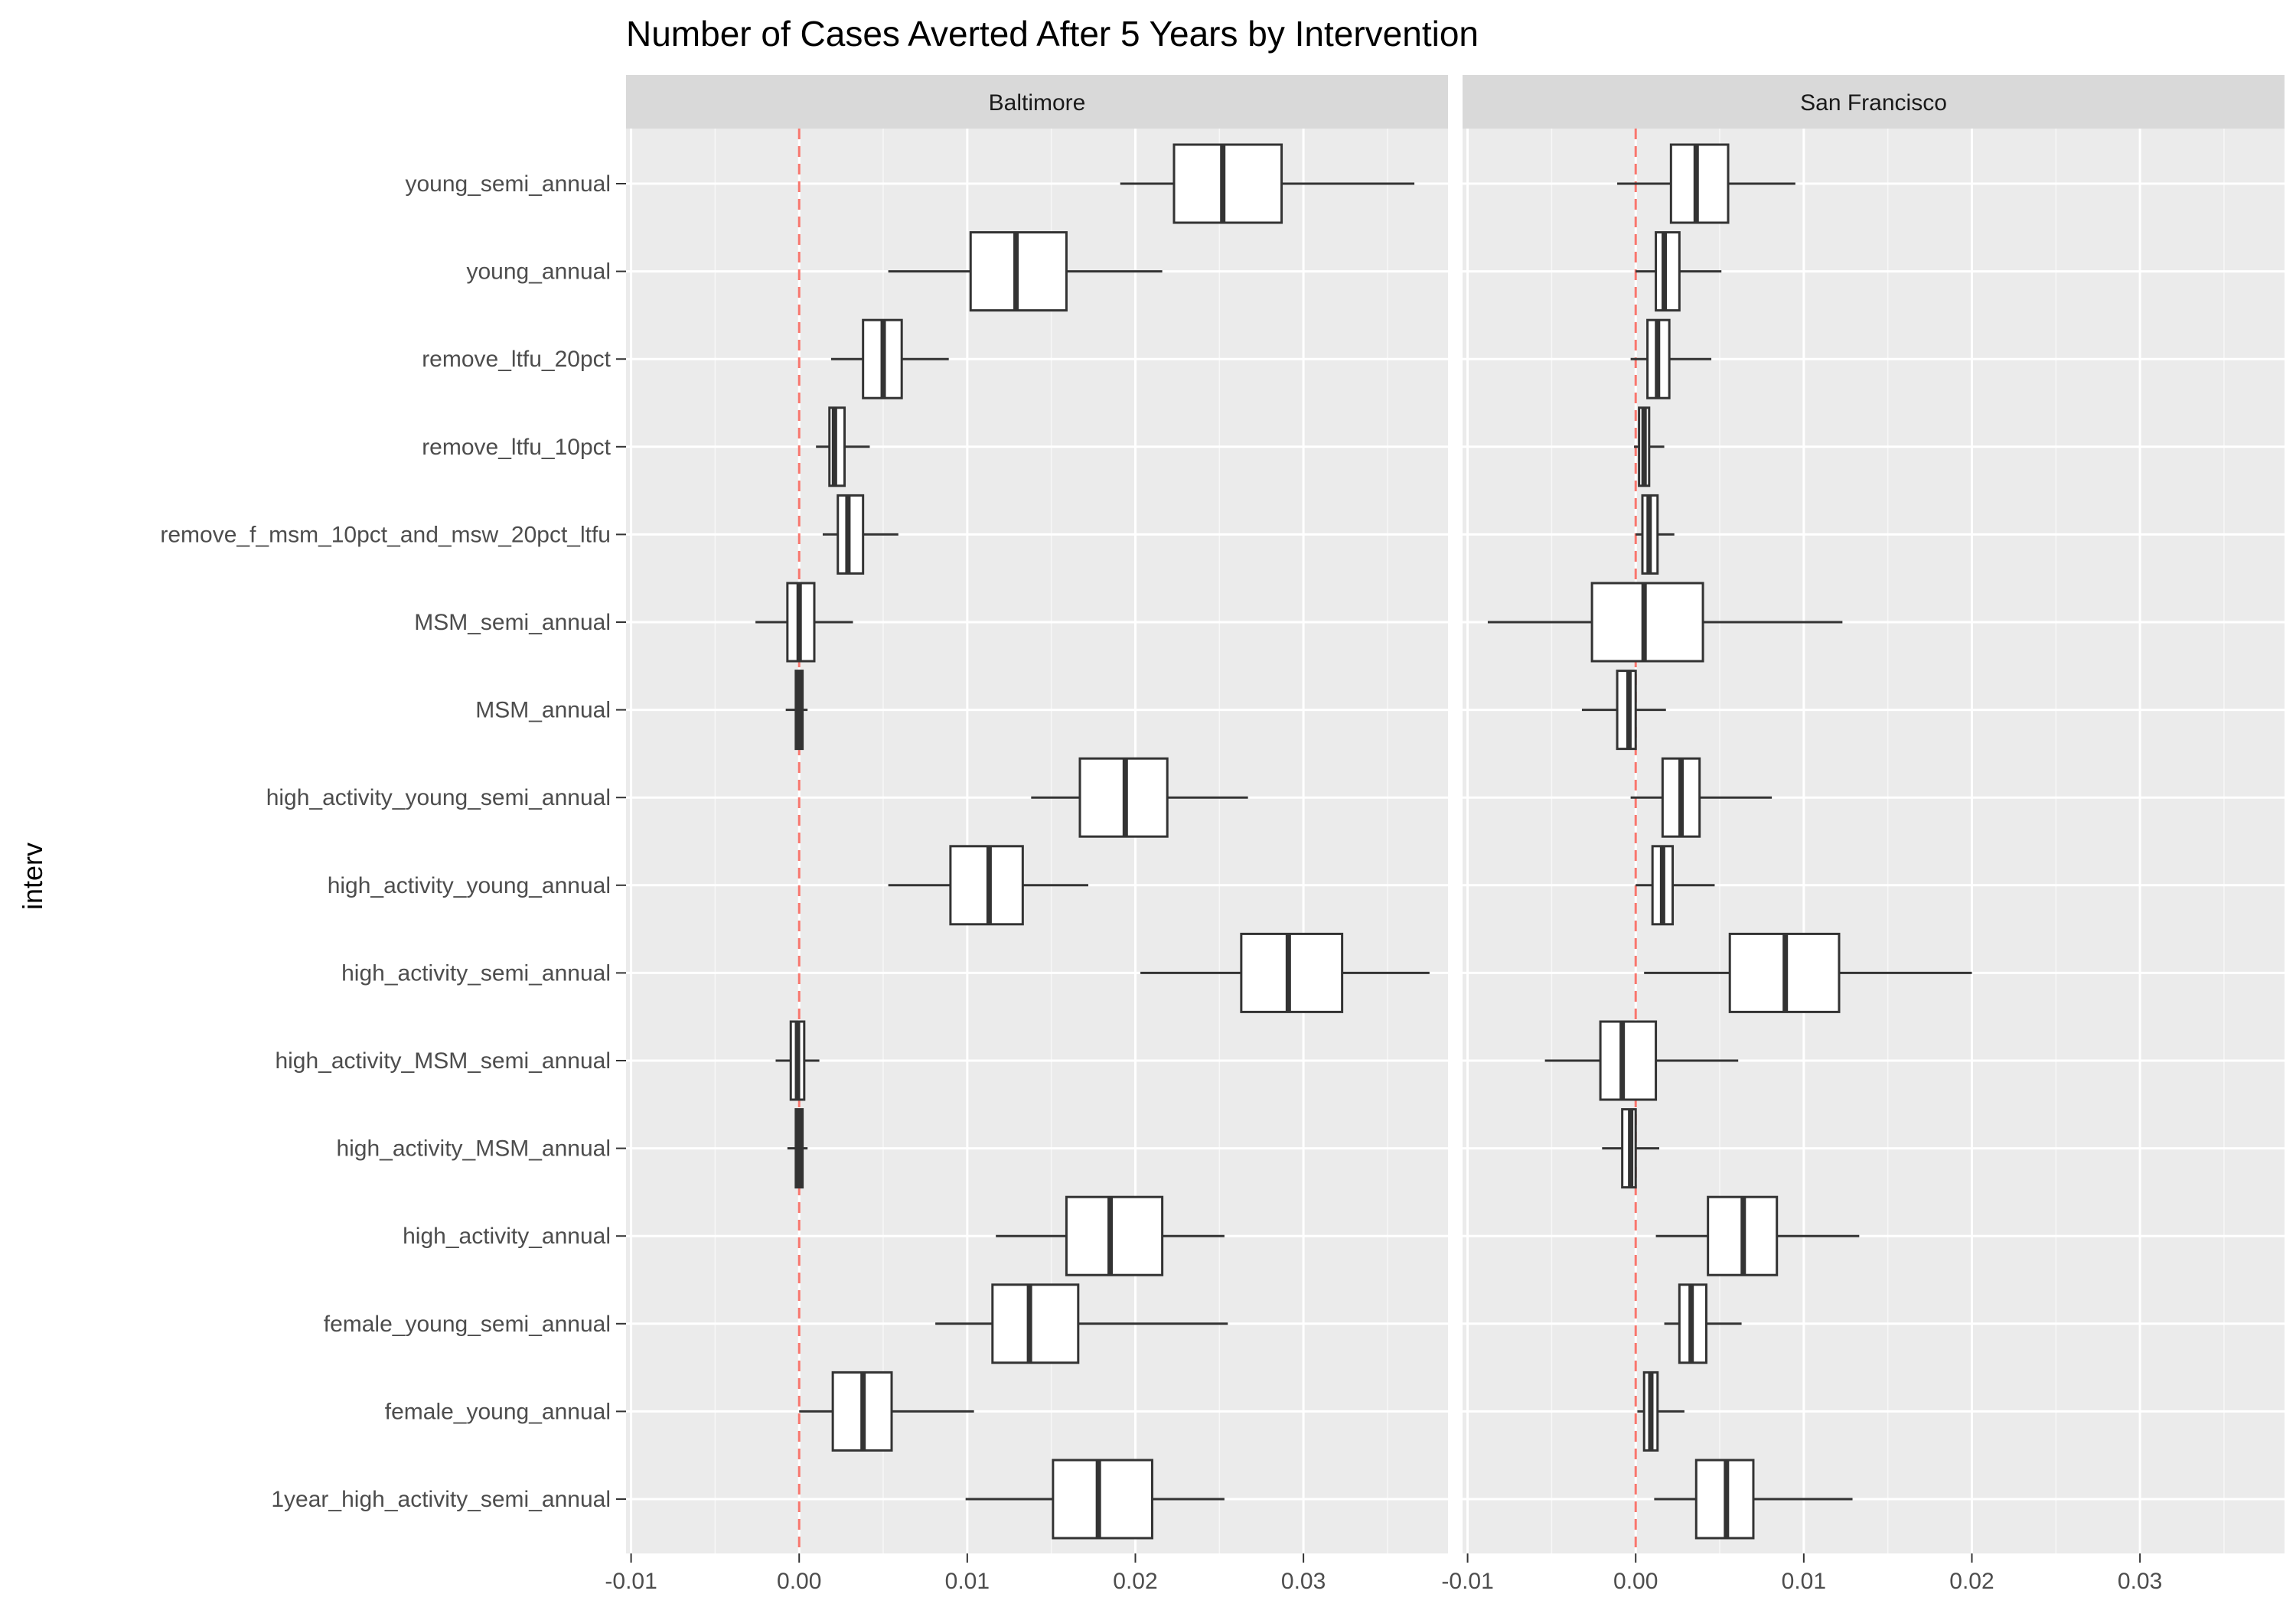 This screenshot has height=1607, width=2296. I want to click on x-tick-label-1-1: 0.00, so click(1635, 1582).